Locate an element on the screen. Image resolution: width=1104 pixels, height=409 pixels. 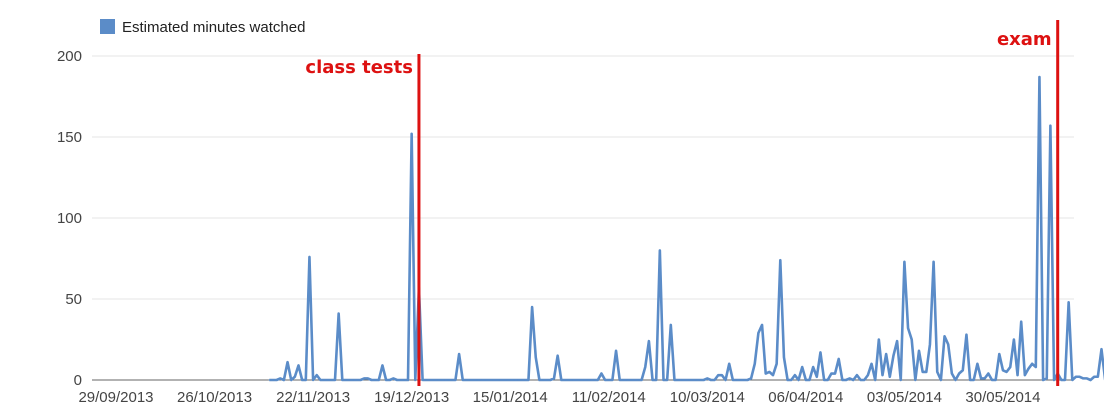
y-tick-label: 150 is located at coordinates (69, 137).